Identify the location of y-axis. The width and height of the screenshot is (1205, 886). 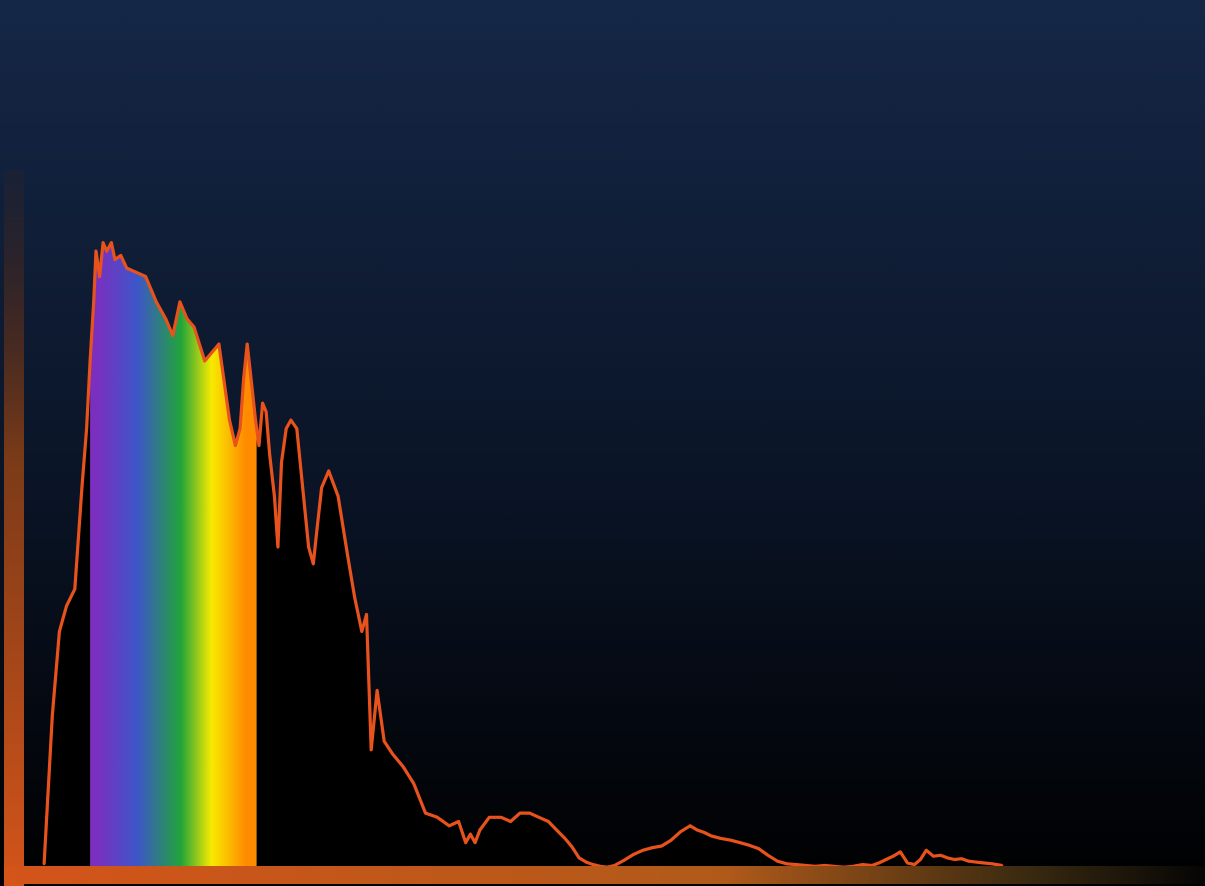
(14, 528).